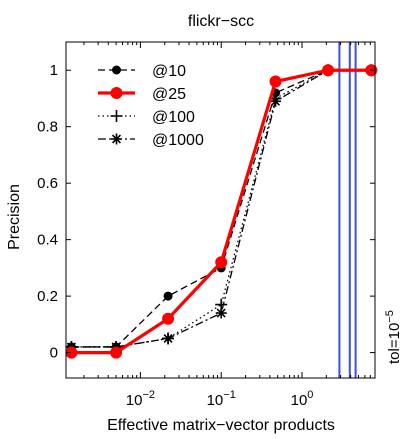 This screenshot has height=439, width=415. Describe the element at coordinates (221, 425) in the screenshot. I see `x-axis-label: Effective matrix−vector products` at that location.